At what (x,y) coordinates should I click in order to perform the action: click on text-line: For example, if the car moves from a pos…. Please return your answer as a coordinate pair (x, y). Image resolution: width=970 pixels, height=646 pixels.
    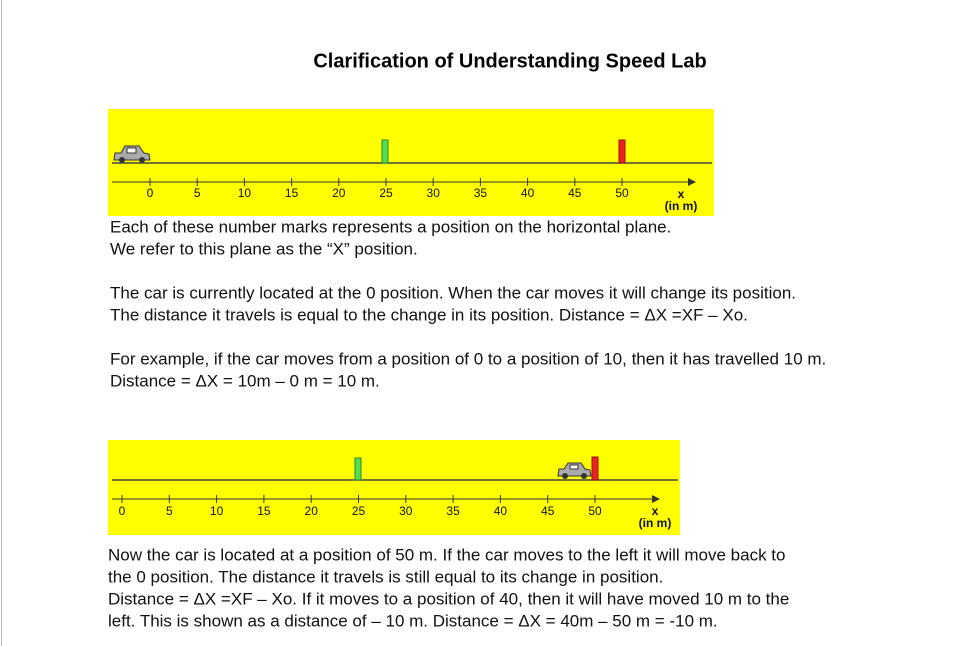
    Looking at the image, I should click on (468, 358).